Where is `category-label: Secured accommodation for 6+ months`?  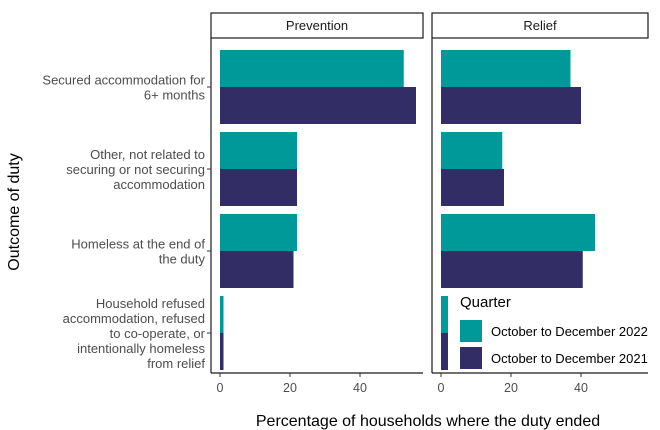
category-label: Secured accommodation for 6+ months is located at coordinates (123, 88).